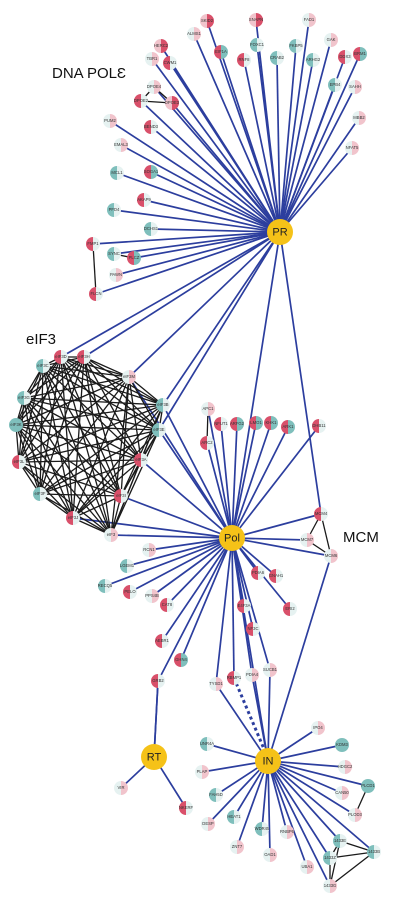 This screenshot has height=910, width=404. Describe the element at coordinates (84, 357) in the screenshot. I see `protein-node-eif3h: eIF3H` at that location.